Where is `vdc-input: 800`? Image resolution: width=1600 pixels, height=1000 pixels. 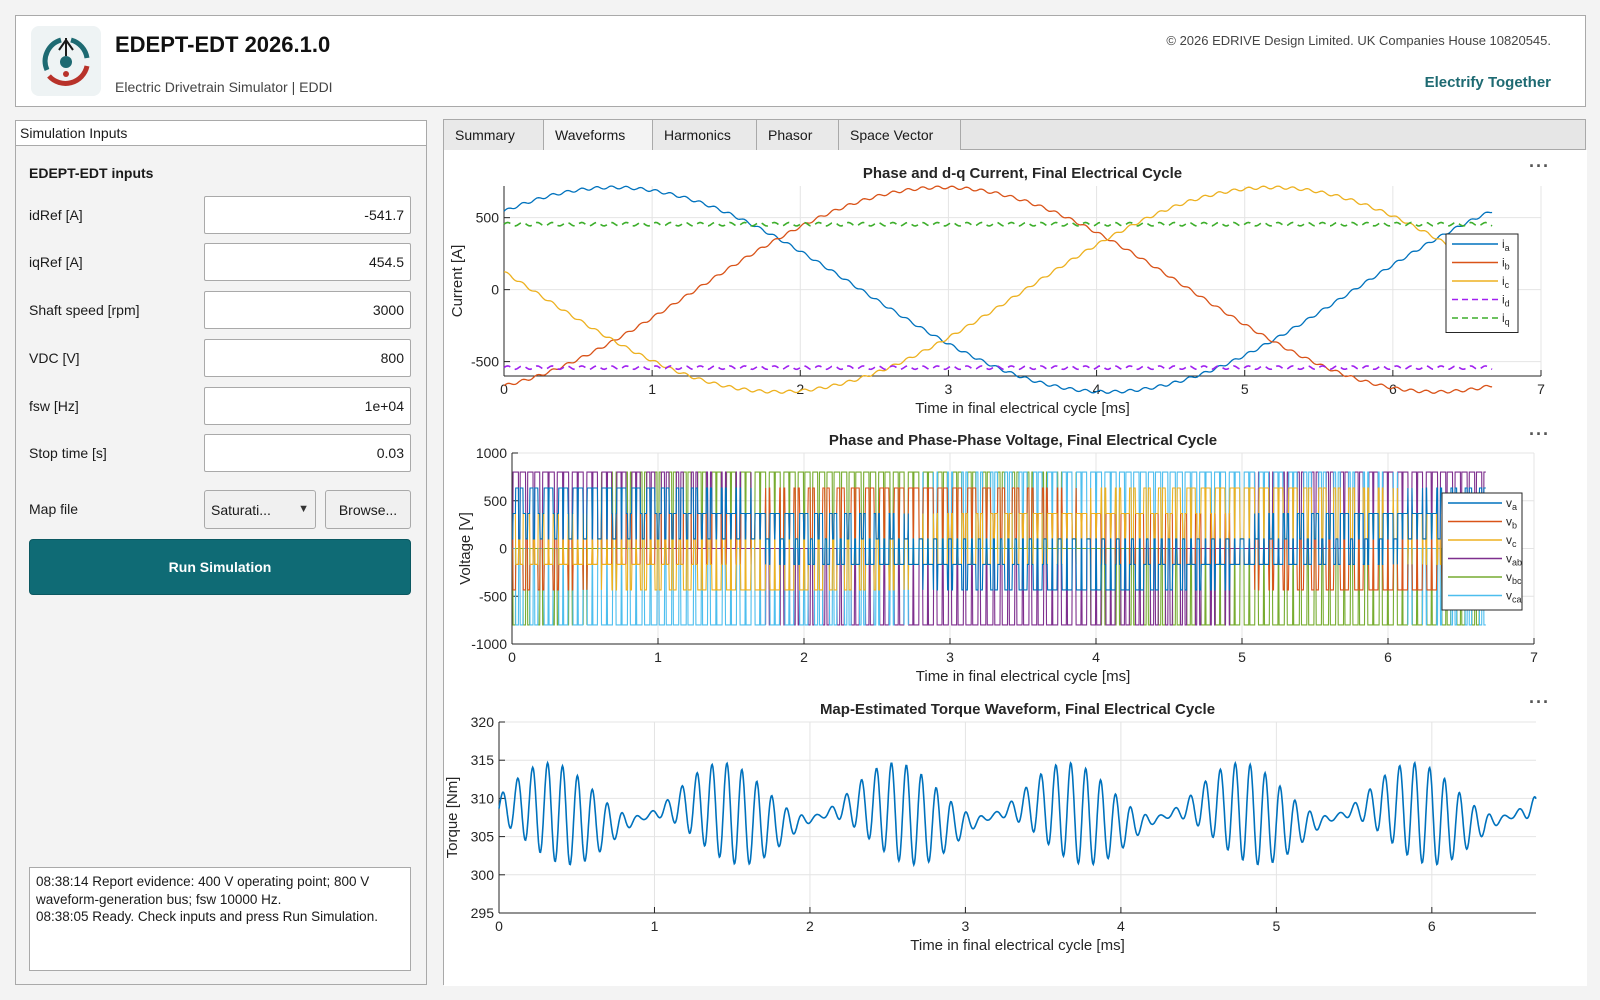 vdc-input: 800 is located at coordinates (307, 358).